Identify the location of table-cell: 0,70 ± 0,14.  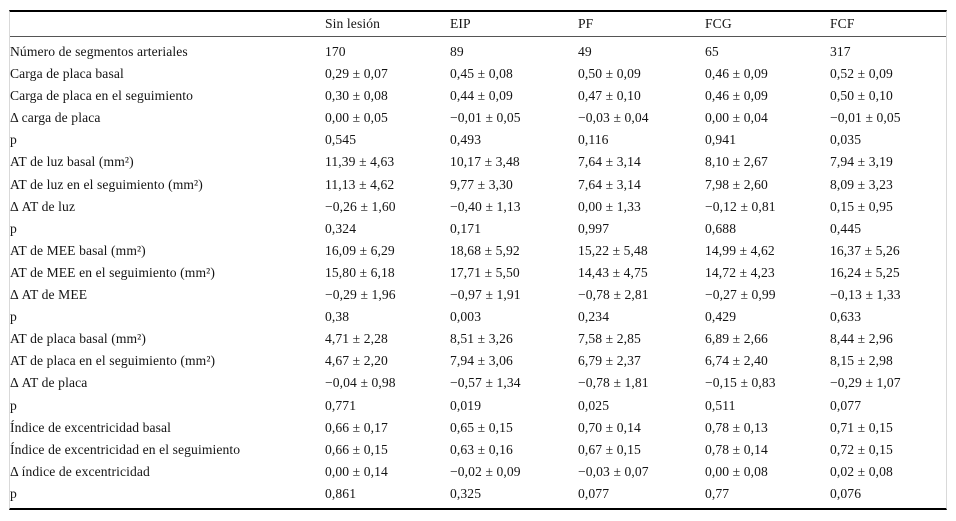
(609, 427).